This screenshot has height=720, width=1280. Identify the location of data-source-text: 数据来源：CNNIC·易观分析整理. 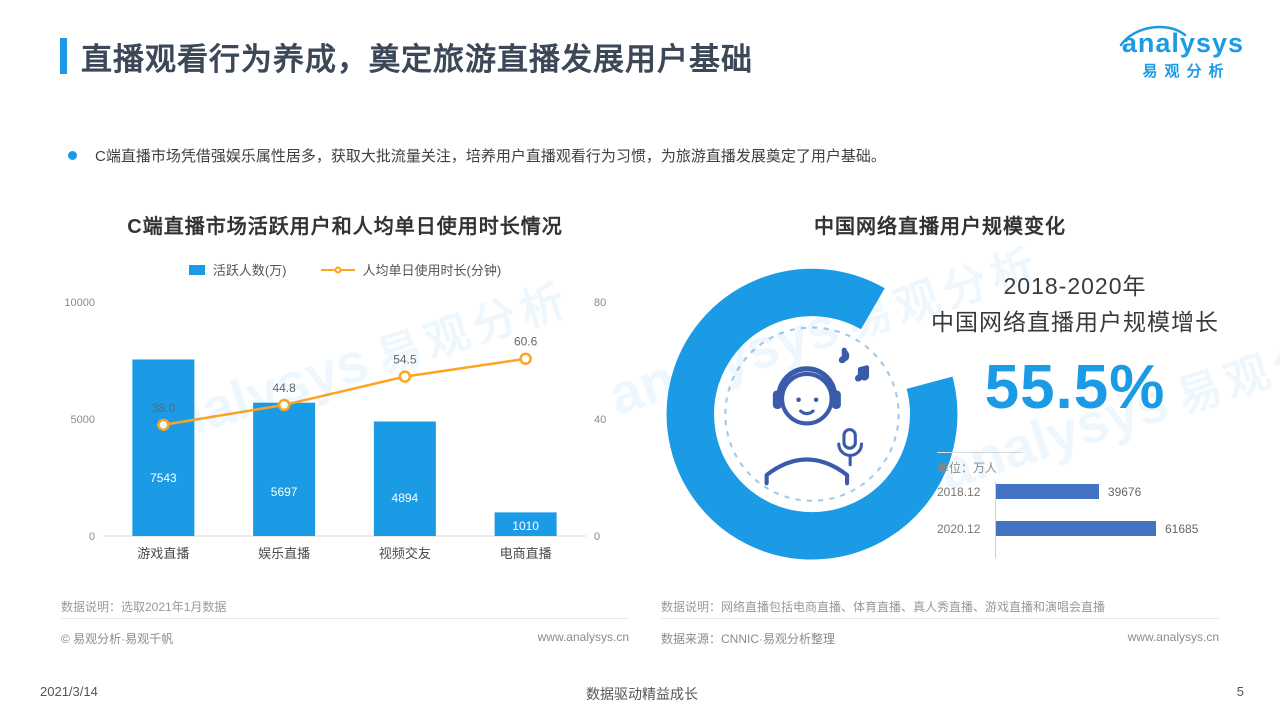
(748, 639).